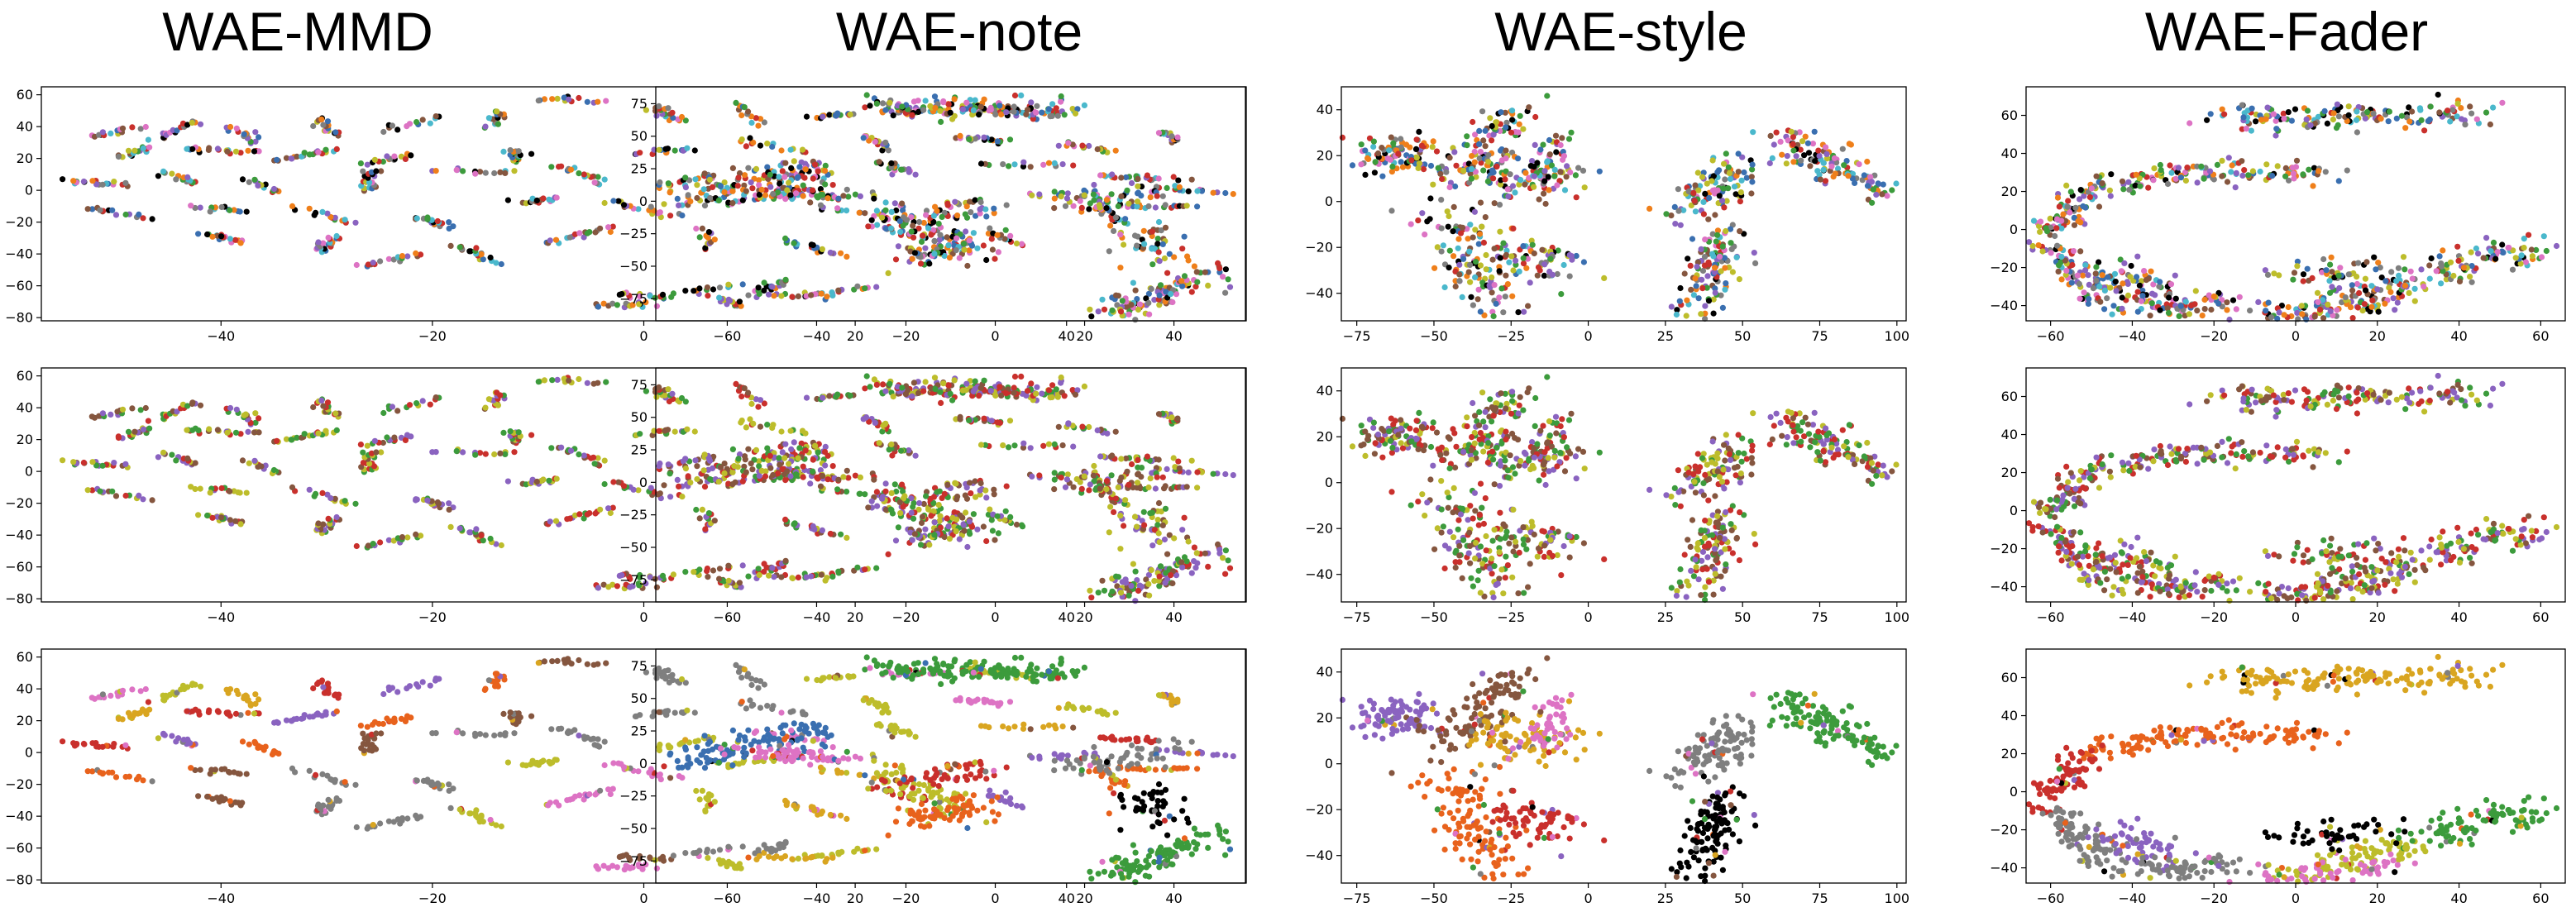  Describe the element at coordinates (1319, 247) in the screenshot. I see `y-tick-label: −20` at that location.